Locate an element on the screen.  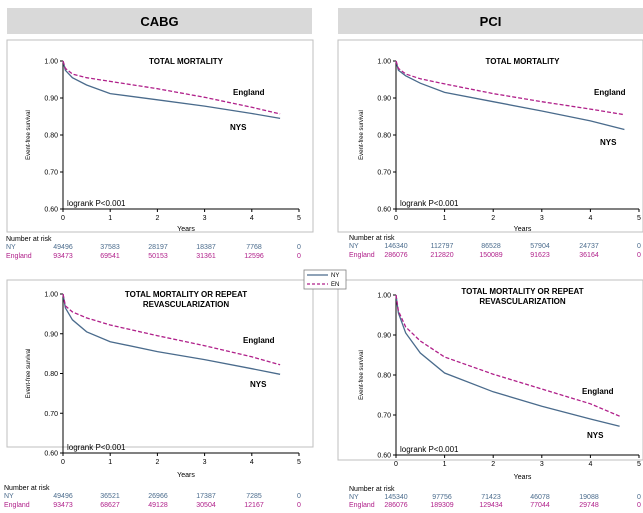
risk-value: 30504 is located at coordinates (206, 505).